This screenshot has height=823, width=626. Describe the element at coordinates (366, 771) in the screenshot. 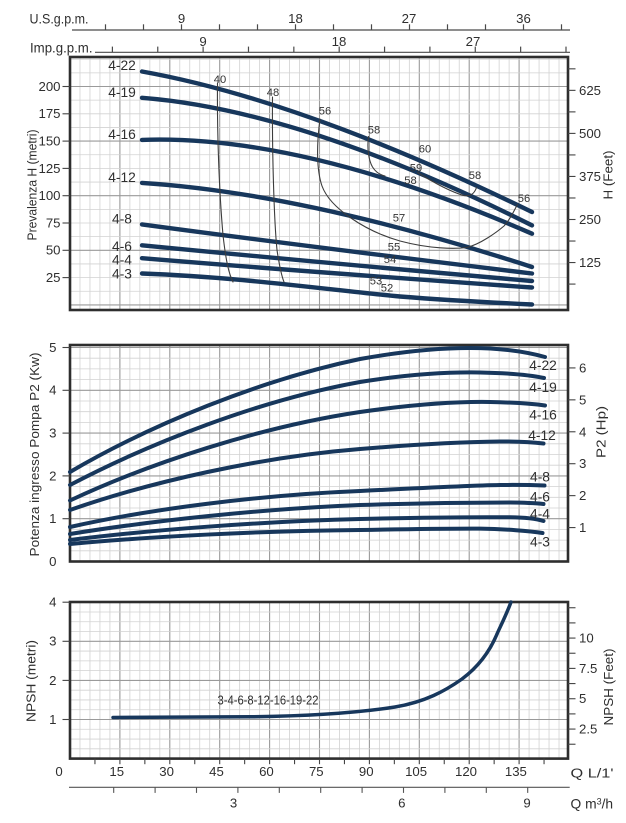

I see `svg-text: 90` at that location.